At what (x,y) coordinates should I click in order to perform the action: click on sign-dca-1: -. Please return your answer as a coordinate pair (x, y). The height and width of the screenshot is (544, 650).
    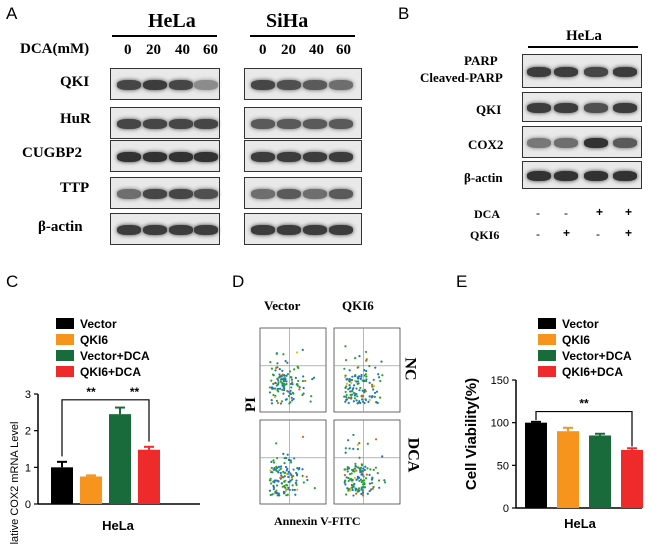
    Looking at the image, I should click on (538, 213).